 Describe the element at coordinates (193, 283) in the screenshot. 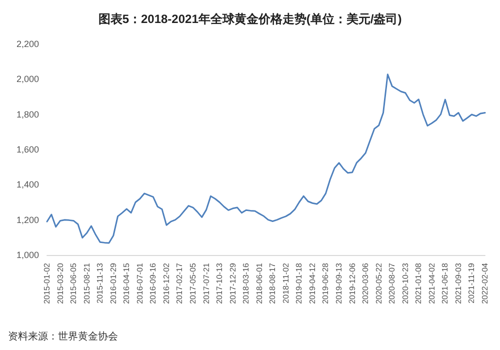

I see `x-tick-label: 2017-05-05` at that location.